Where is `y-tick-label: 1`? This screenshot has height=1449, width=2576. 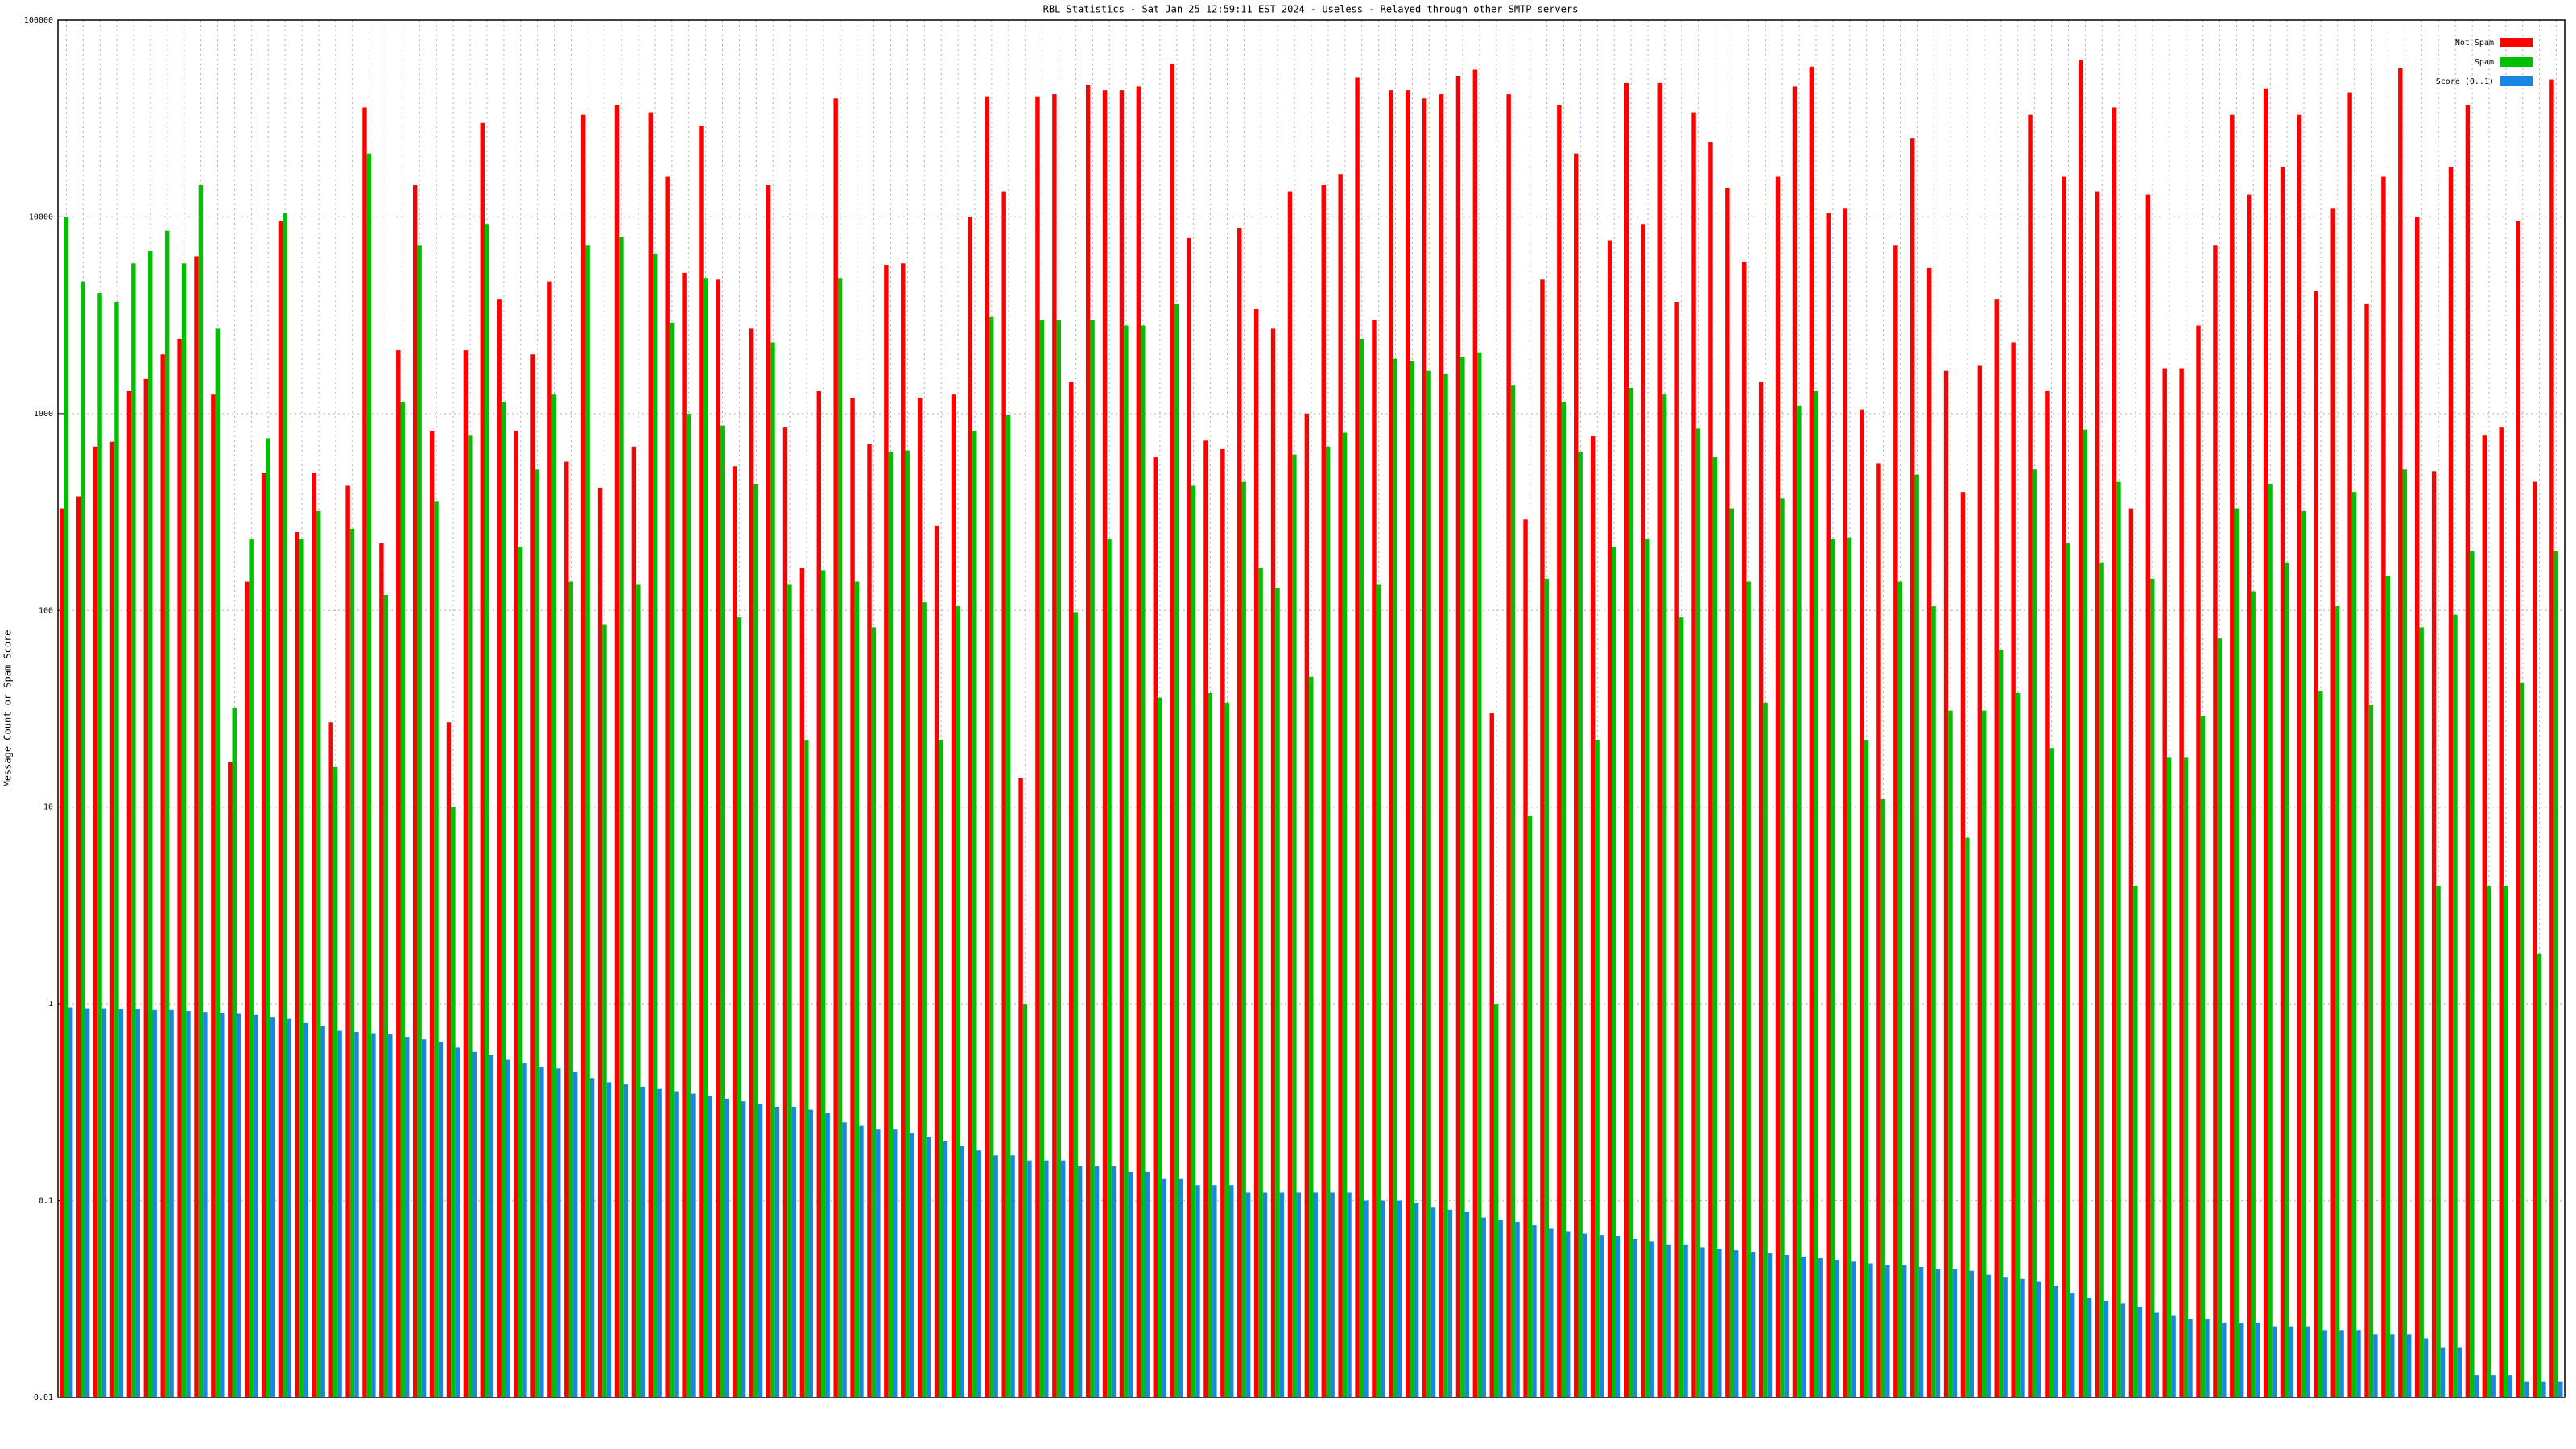 y-tick-label: 1 is located at coordinates (50, 1005).